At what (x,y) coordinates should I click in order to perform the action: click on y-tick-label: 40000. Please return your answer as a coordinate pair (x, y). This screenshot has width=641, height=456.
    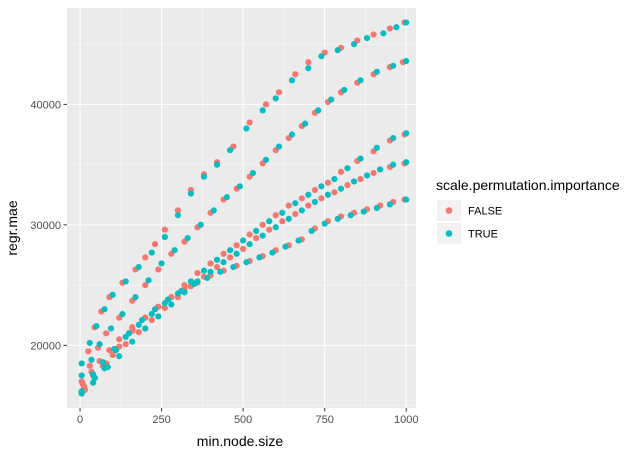
    Looking at the image, I should click on (45, 105).